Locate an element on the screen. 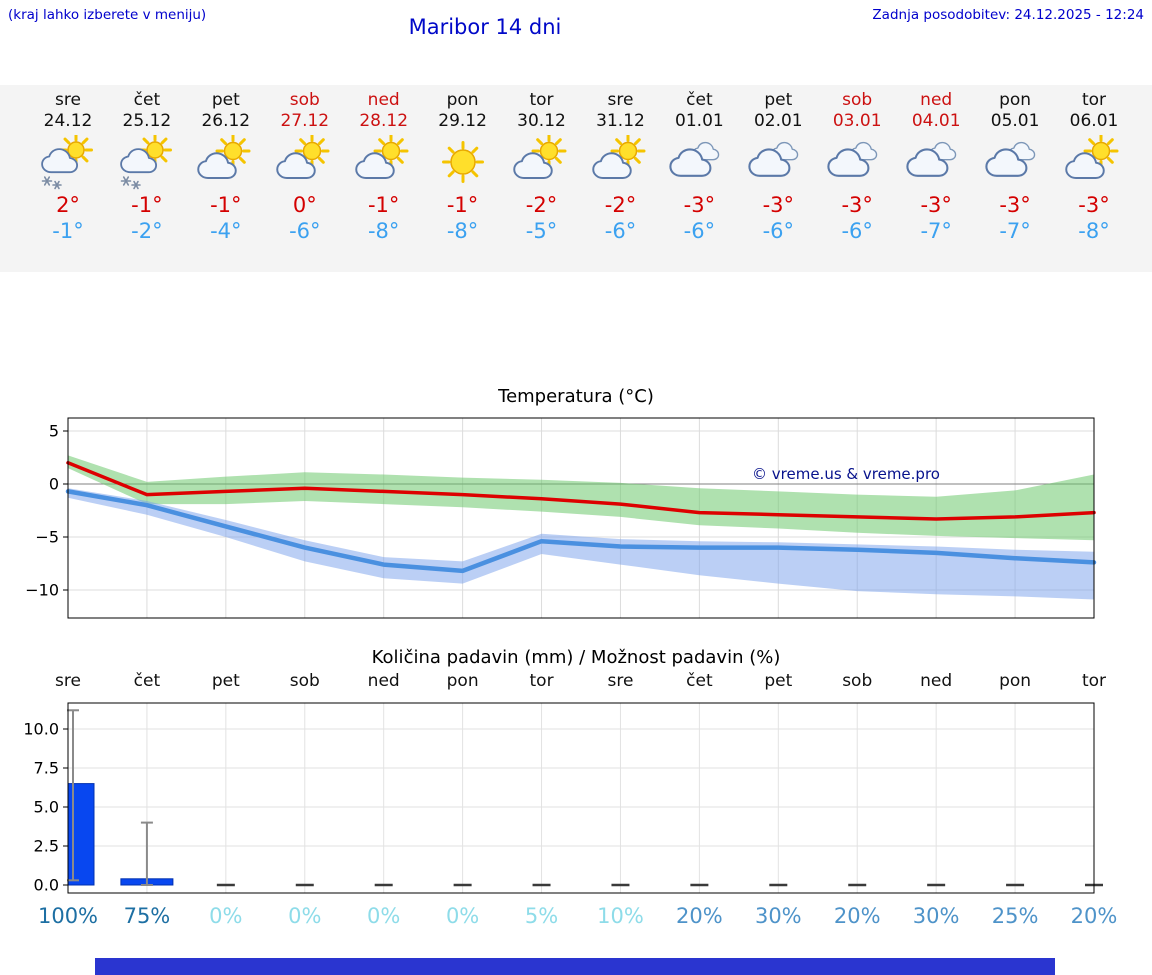 The width and height of the screenshot is (1152, 975). precip-day-label: tor is located at coordinates (542, 681).